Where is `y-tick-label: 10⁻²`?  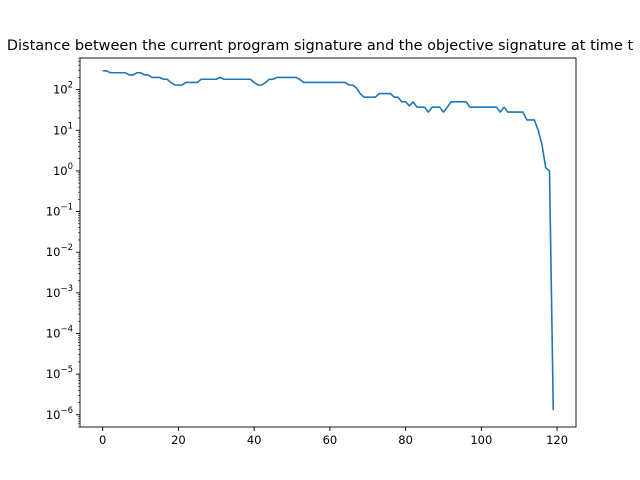
y-tick-label: 10⁻² is located at coordinates (59, 251).